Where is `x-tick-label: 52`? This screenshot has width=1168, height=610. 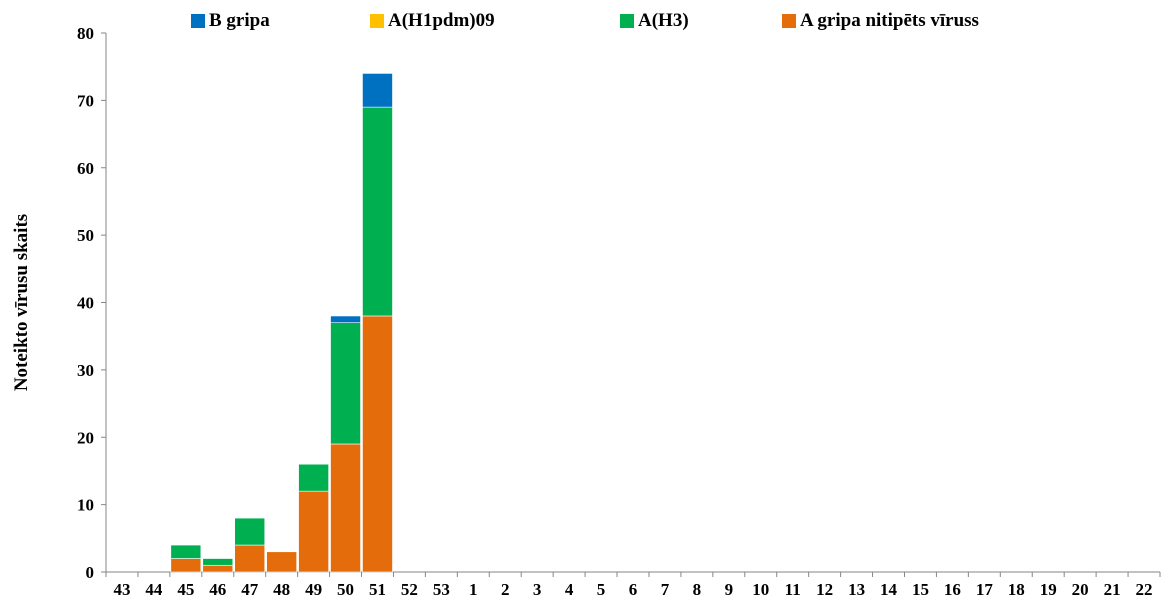
x-tick-label: 52 is located at coordinates (409, 589).